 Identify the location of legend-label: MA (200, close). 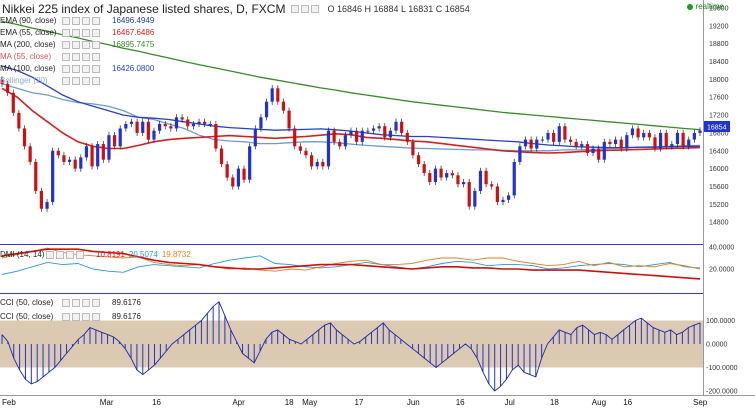
(28, 44).